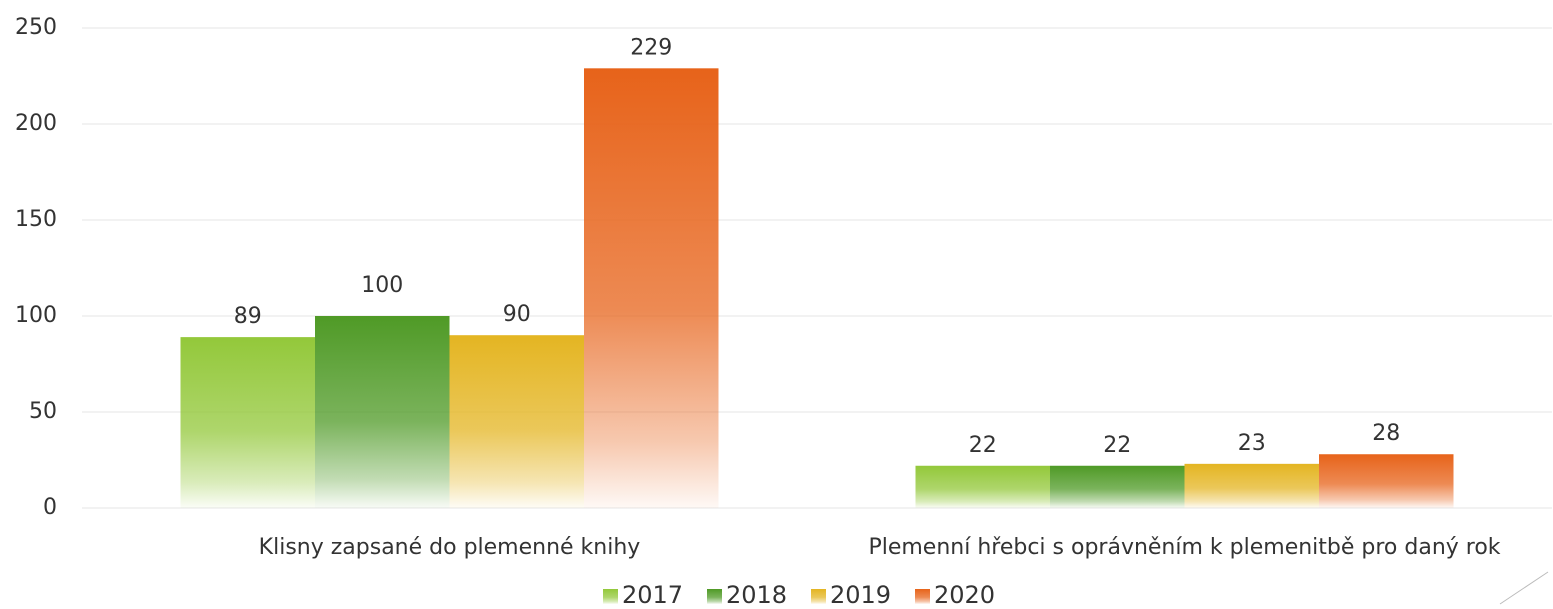 This screenshot has width=1553, height=609. Describe the element at coordinates (36, 219) in the screenshot. I see `y-tick-label: 150` at that location.